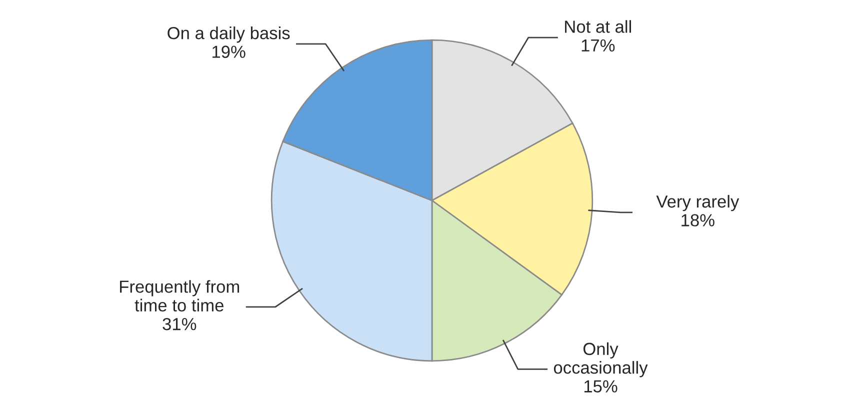 The width and height of the screenshot is (864, 401). Describe the element at coordinates (698, 203) in the screenshot. I see `slice-label: Very rarely` at that location.